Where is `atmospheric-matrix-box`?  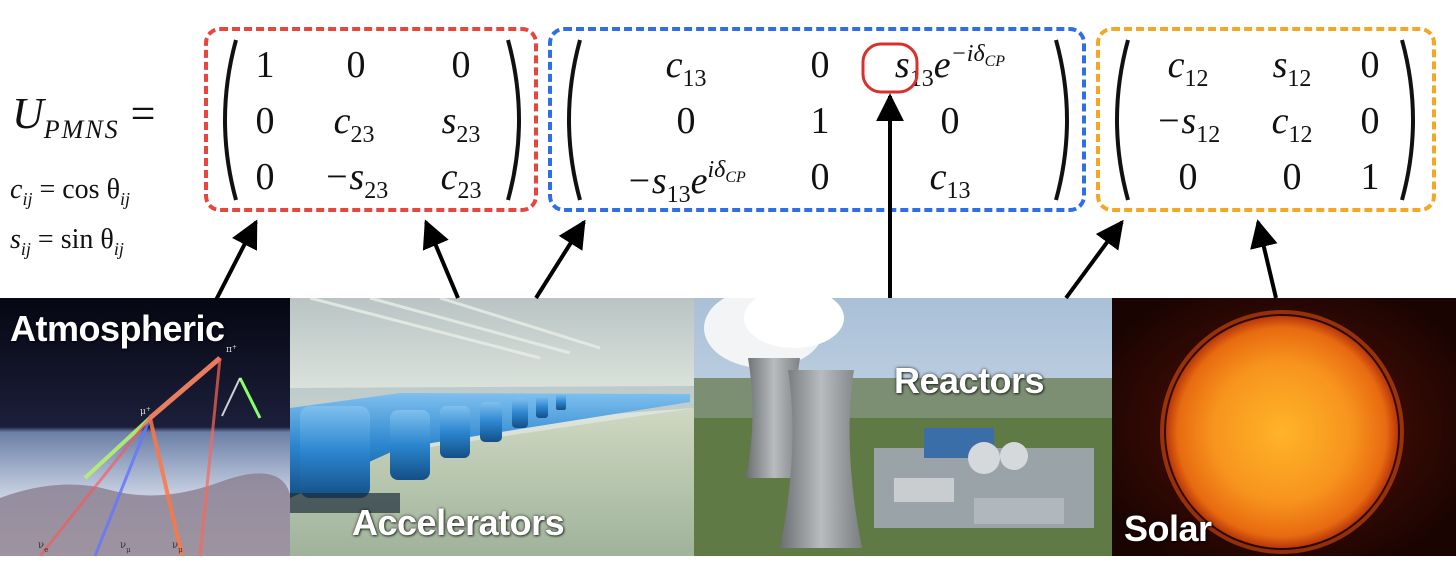
atmospheric-matrix-box is located at coordinates (371, 119).